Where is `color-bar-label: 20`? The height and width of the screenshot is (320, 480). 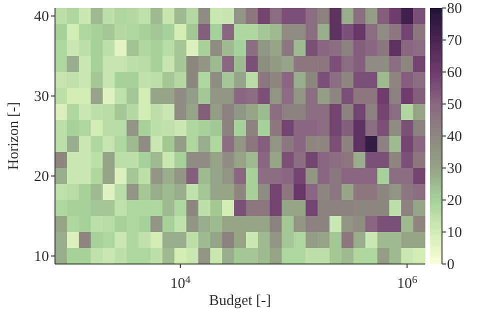
color-bar-label: 20 is located at coordinates (454, 201).